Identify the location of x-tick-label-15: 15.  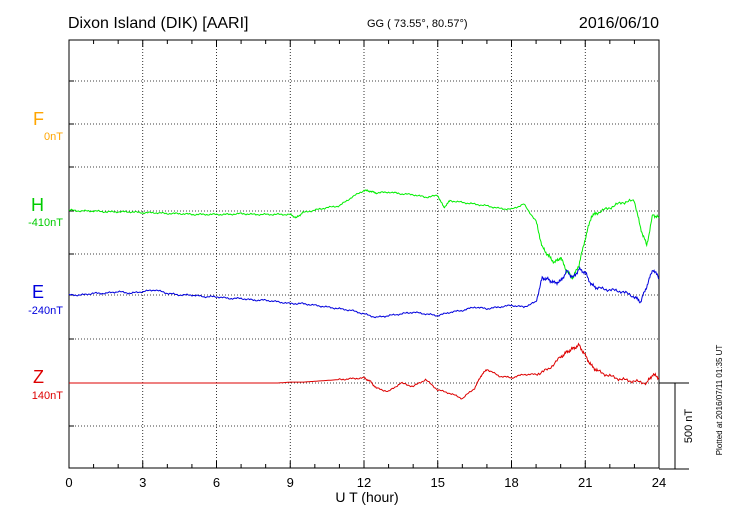
(438, 482).